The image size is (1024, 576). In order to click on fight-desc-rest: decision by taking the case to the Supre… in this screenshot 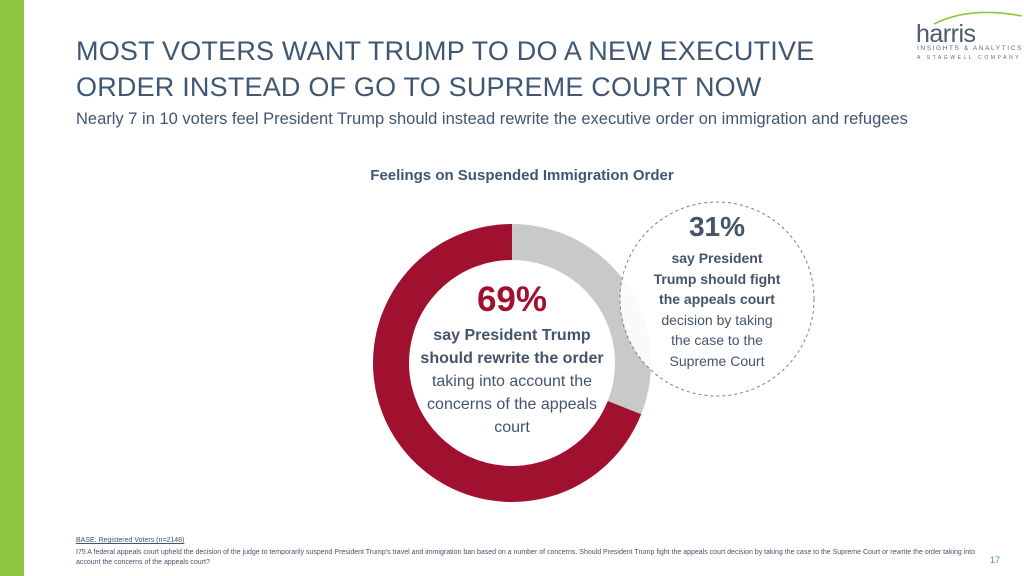, I will do `click(717, 340)`.